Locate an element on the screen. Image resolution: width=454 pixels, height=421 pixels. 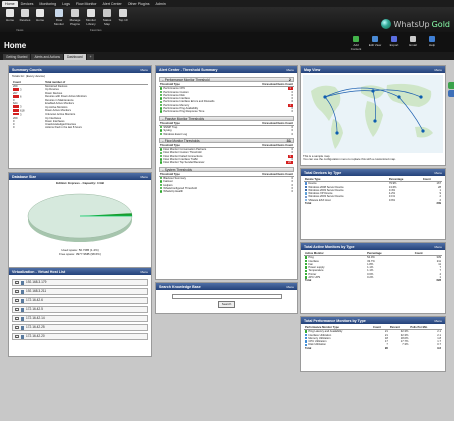
table-row: 209 Monitored Devices is located at coordinates (80, 86).